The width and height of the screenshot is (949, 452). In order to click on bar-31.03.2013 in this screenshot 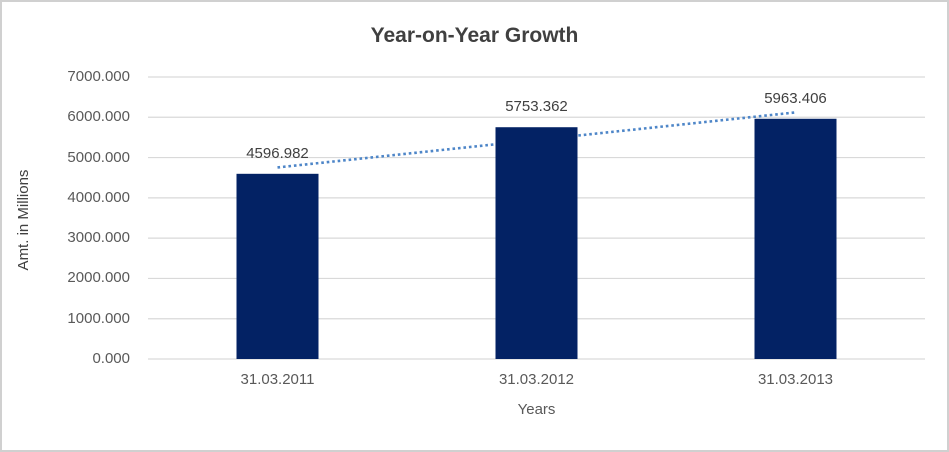, I will do `click(795, 238)`.